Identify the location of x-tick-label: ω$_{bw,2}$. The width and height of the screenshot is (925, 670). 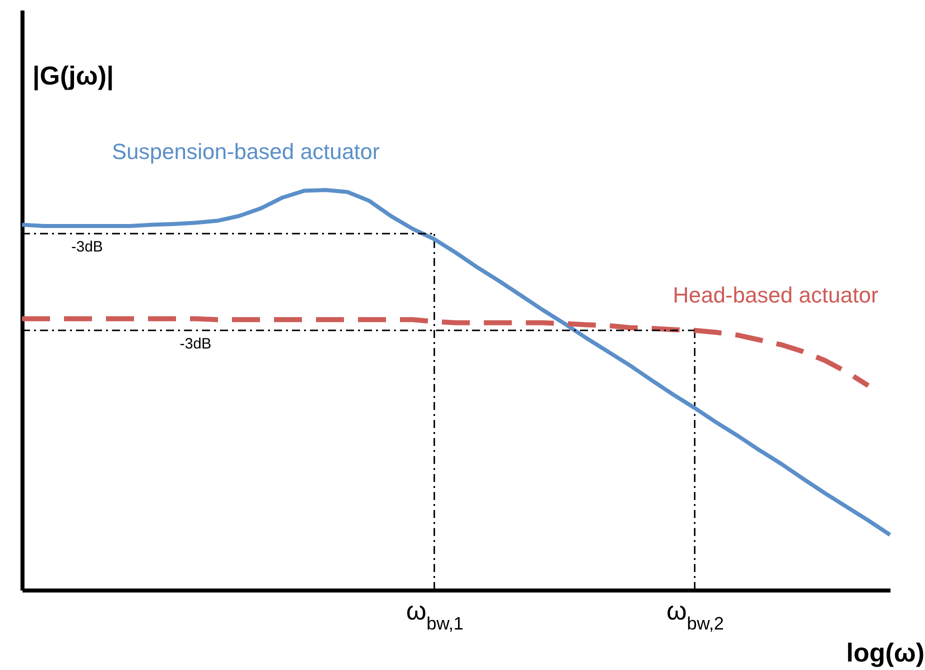
(695, 615).